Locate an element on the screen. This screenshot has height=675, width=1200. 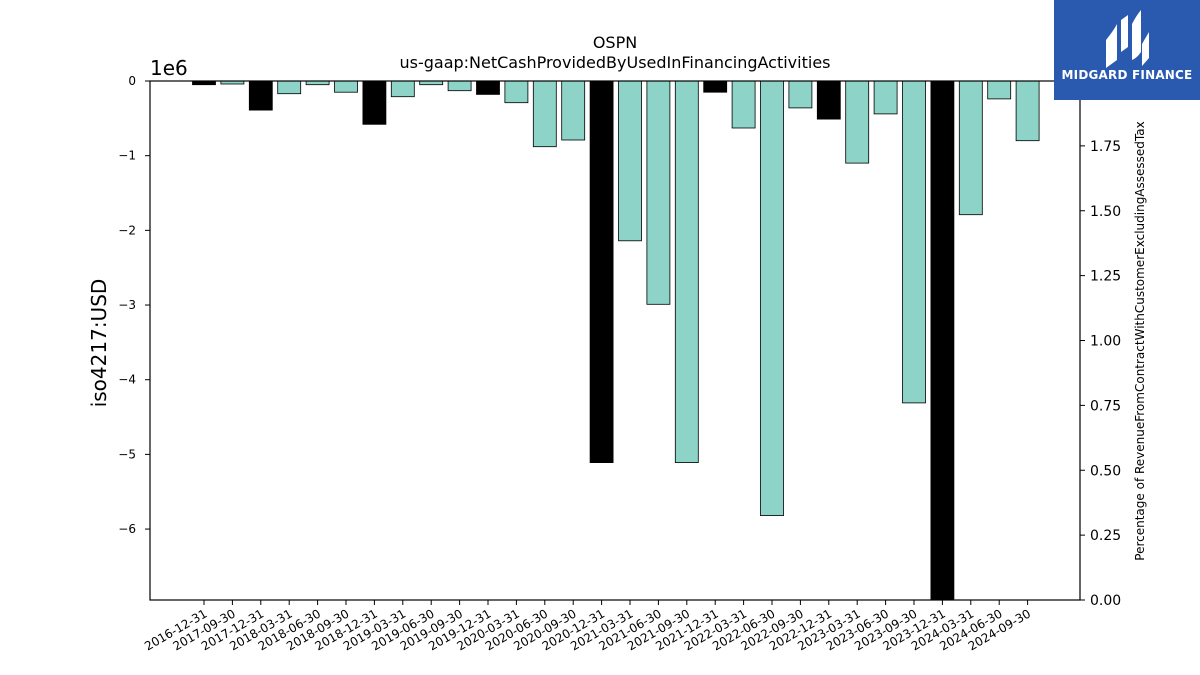
y2-tick-label: 1.25 is located at coordinates (1105, 277).